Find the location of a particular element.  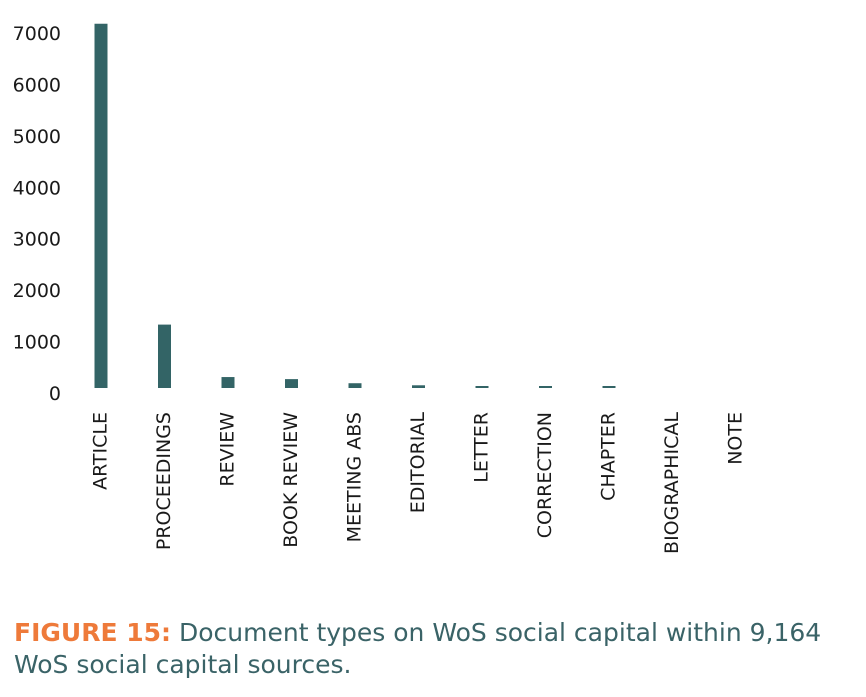

x-tick-label: EDITORIAL is located at coordinates (418, 463).